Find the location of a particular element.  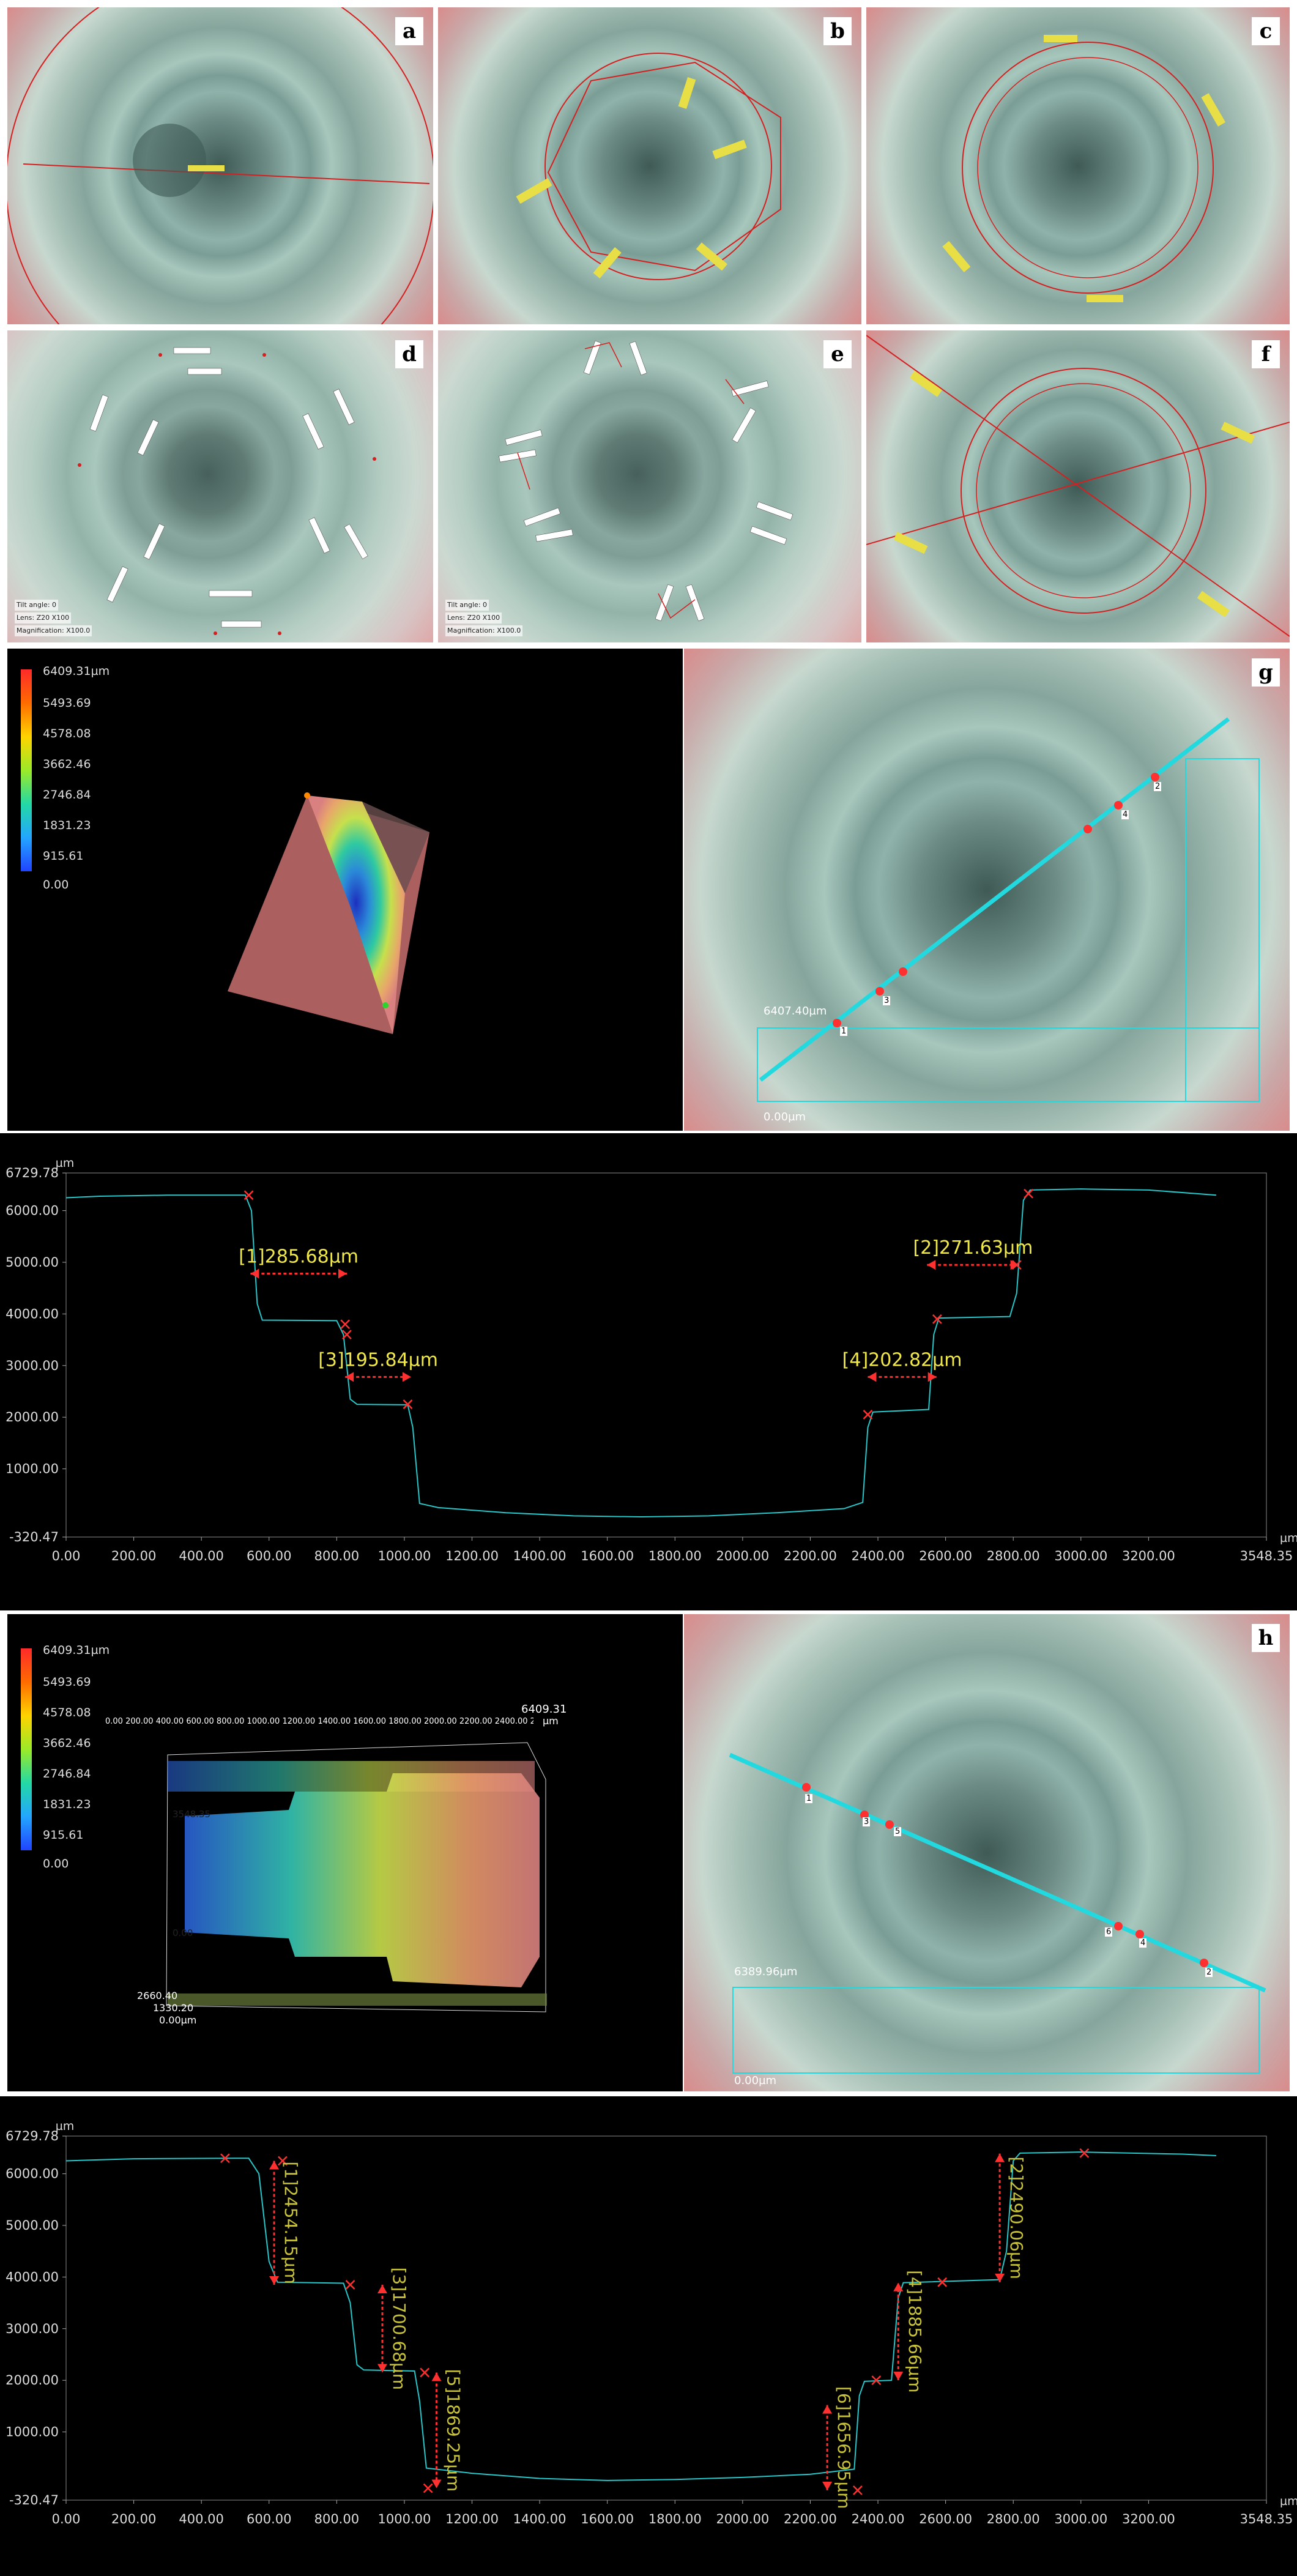

panel-c: c is located at coordinates (1078, 165).